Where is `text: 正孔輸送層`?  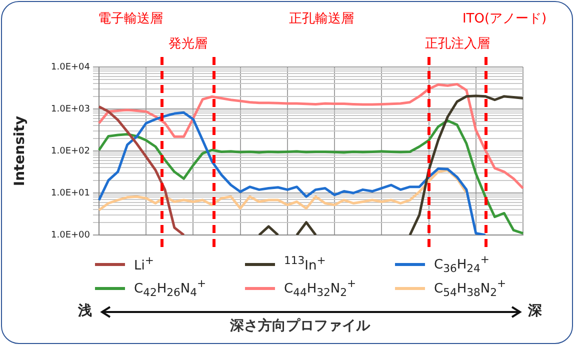
text: 正孔輸送層 is located at coordinates (321, 18).